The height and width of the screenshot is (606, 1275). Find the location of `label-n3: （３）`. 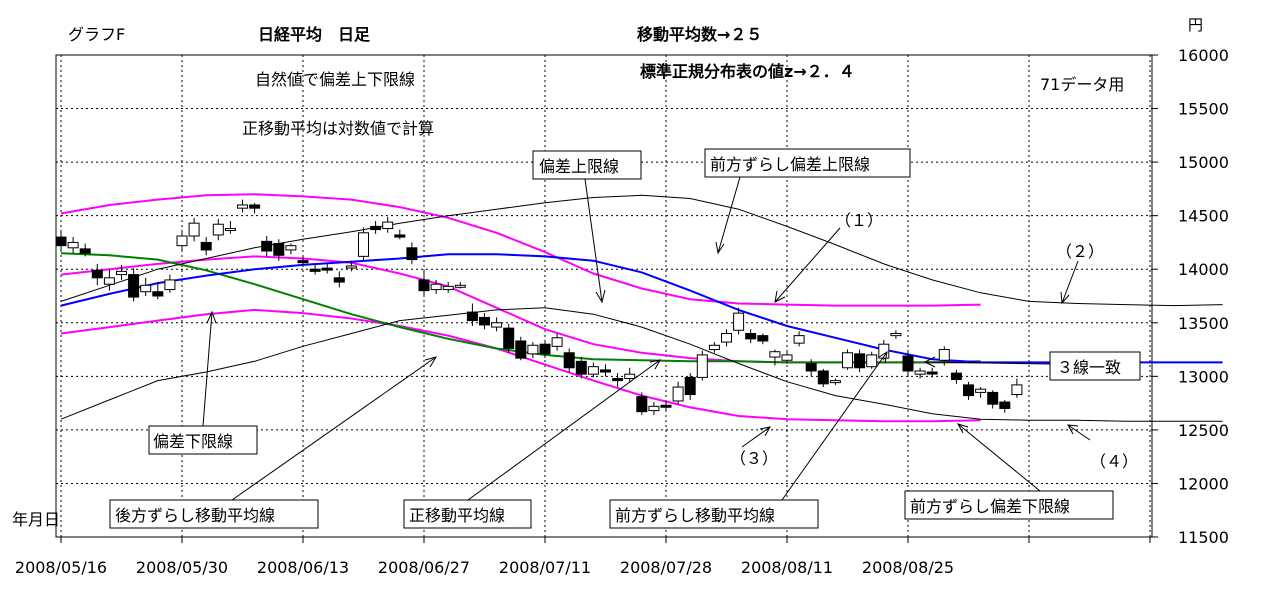

label-n3: （３） is located at coordinates (754, 458).